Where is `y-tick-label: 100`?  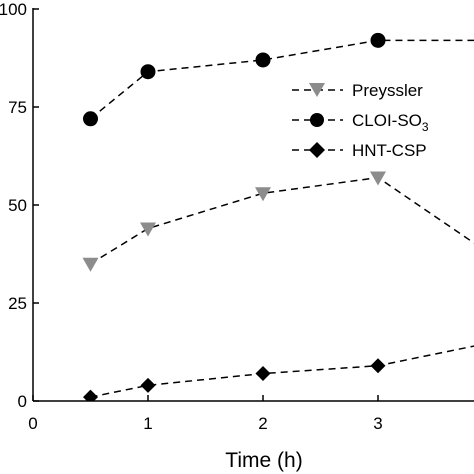
y-tick-label: 100 is located at coordinates (13, 9).